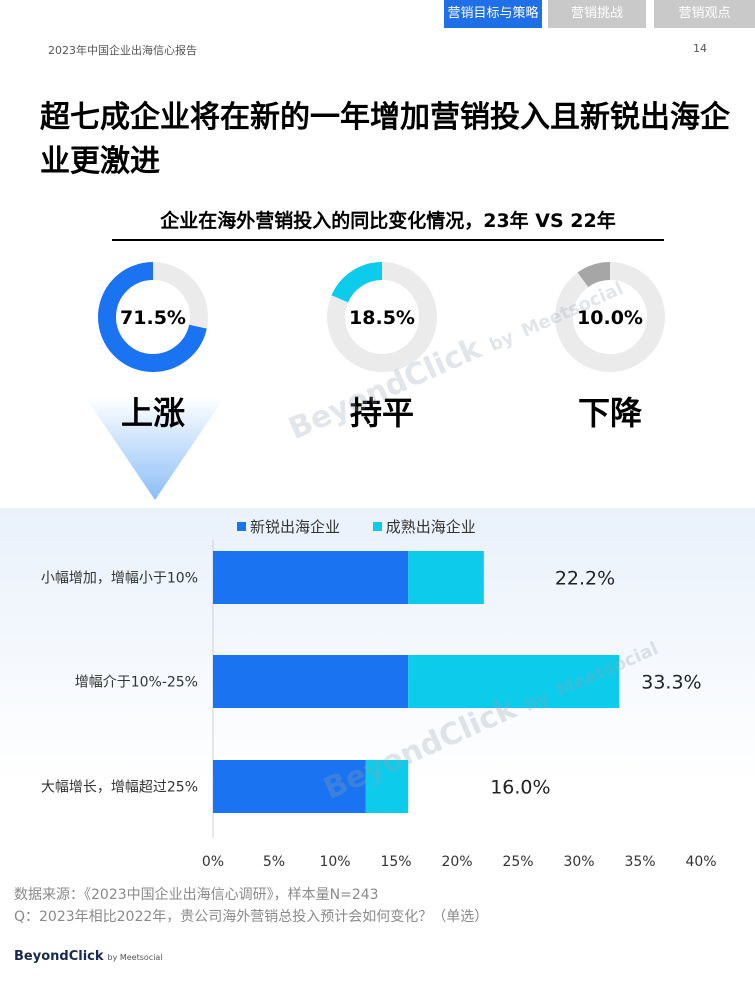 This screenshot has height=982, width=755. Describe the element at coordinates (274, 862) in the screenshot. I see `x-tick-label-1: 5%` at that location.